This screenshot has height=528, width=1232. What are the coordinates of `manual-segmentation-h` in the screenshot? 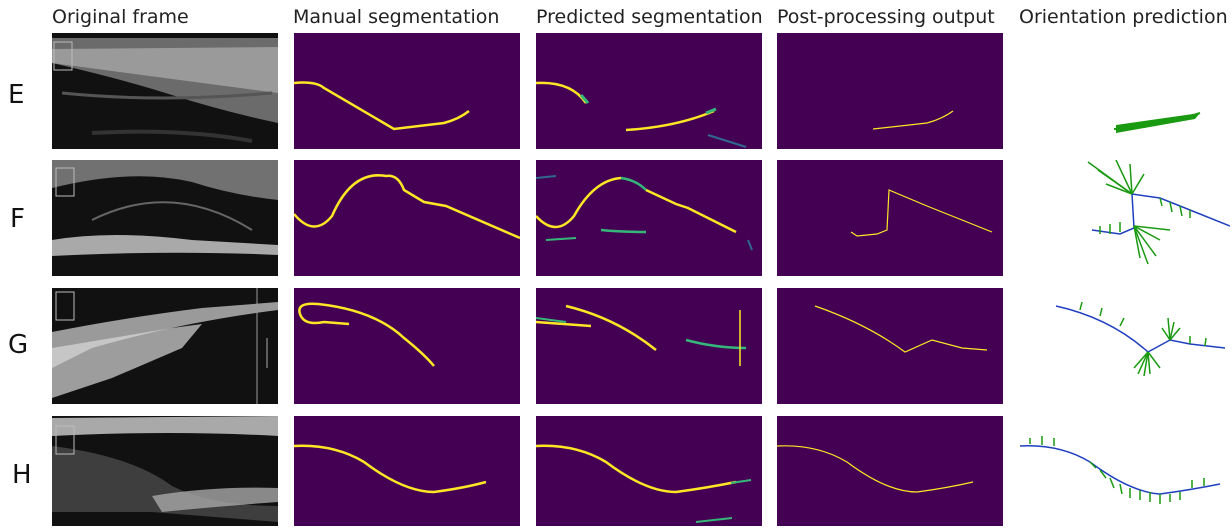 It's located at (407, 471).